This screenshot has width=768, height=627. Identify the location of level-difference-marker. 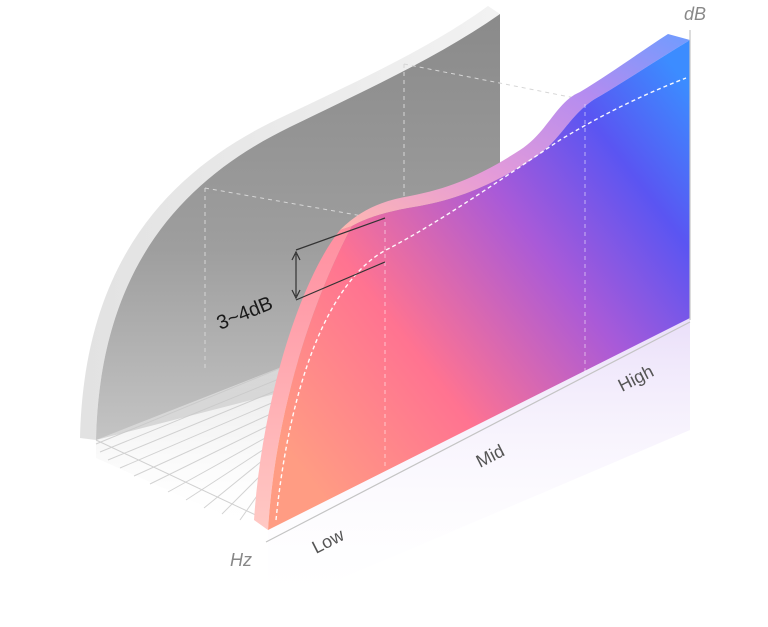
(338, 259).